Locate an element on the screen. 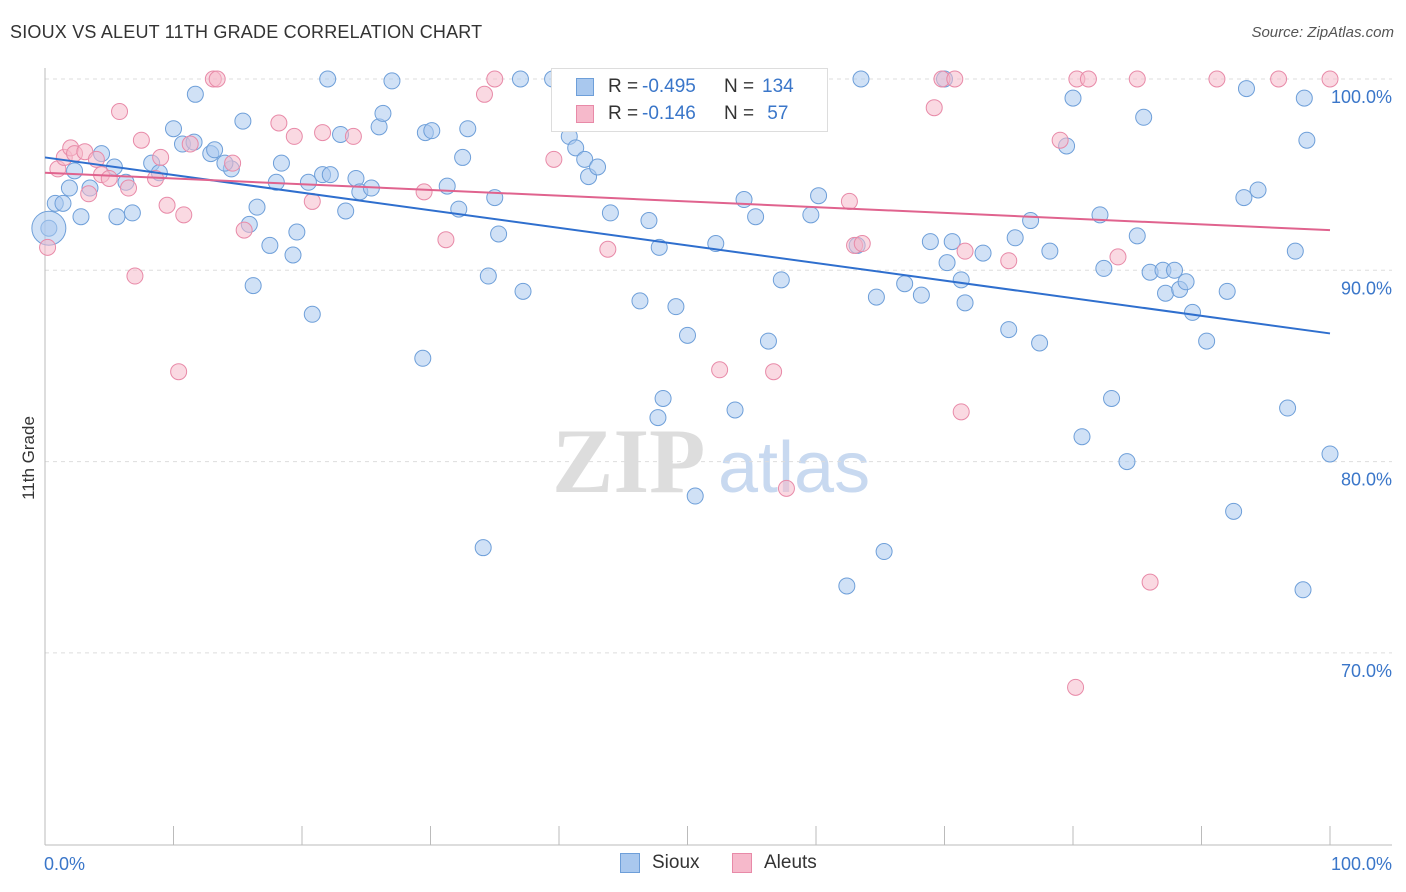  sioux-legend-label: Sioux is located at coordinates (676, 862).